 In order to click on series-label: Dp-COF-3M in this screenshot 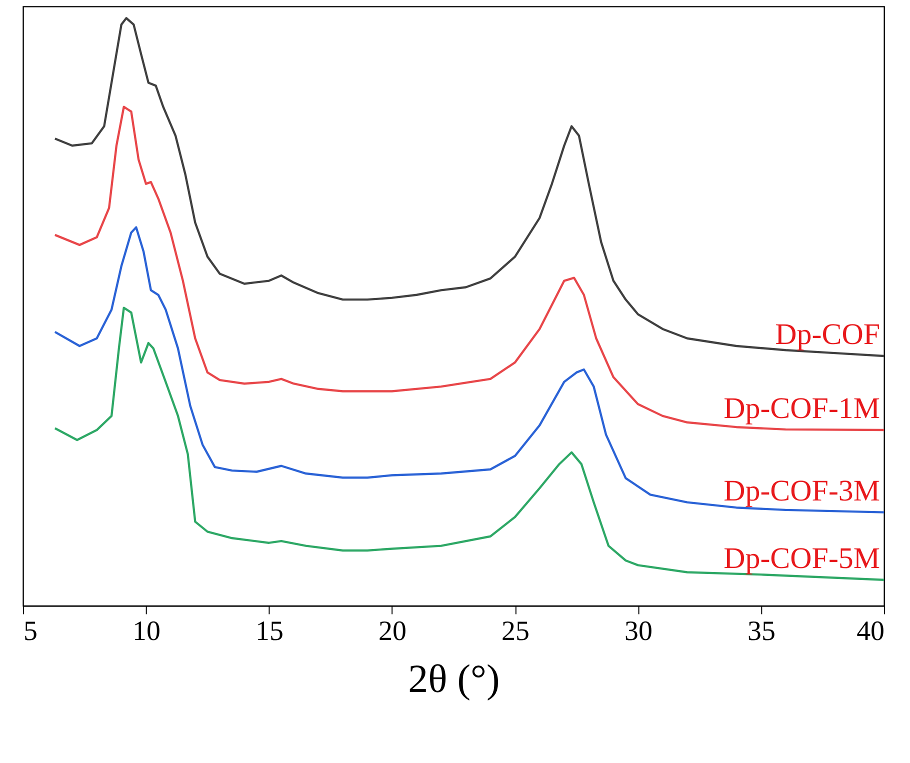, I will do `click(802, 491)`.